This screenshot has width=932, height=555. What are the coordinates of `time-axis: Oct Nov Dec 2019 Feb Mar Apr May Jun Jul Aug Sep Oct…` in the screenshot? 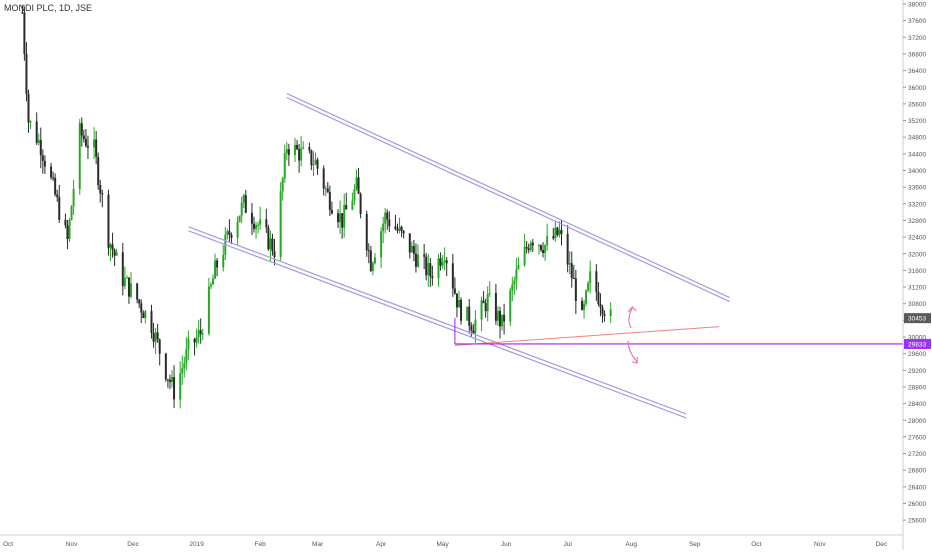 It's located at (451, 541).